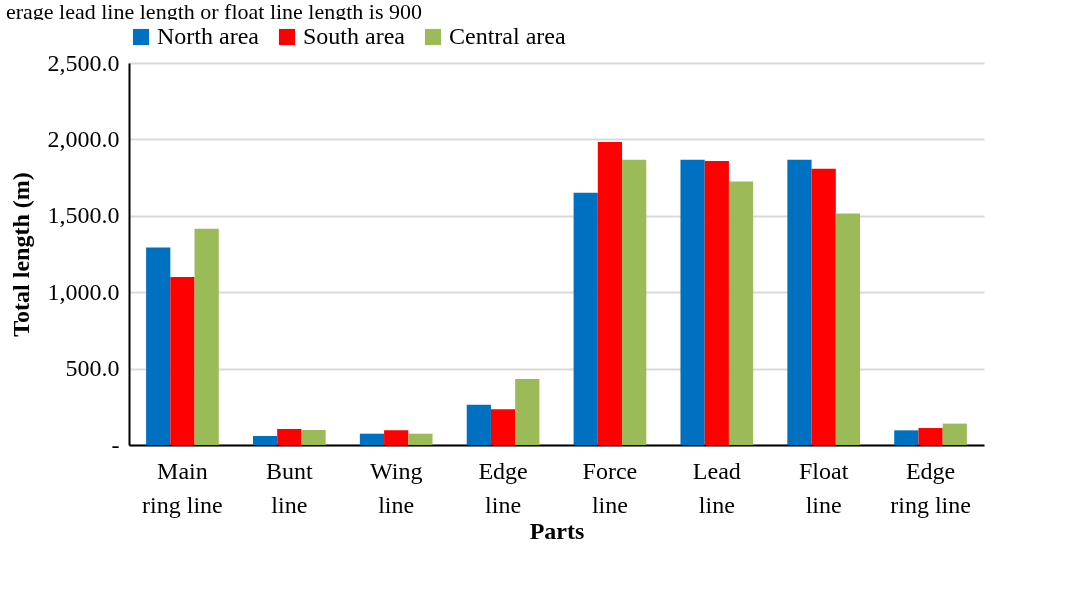 The height and width of the screenshot is (607, 1092). What do you see at coordinates (716, 487) in the screenshot?
I see `x-tick-label: Lead line` at bounding box center [716, 487].